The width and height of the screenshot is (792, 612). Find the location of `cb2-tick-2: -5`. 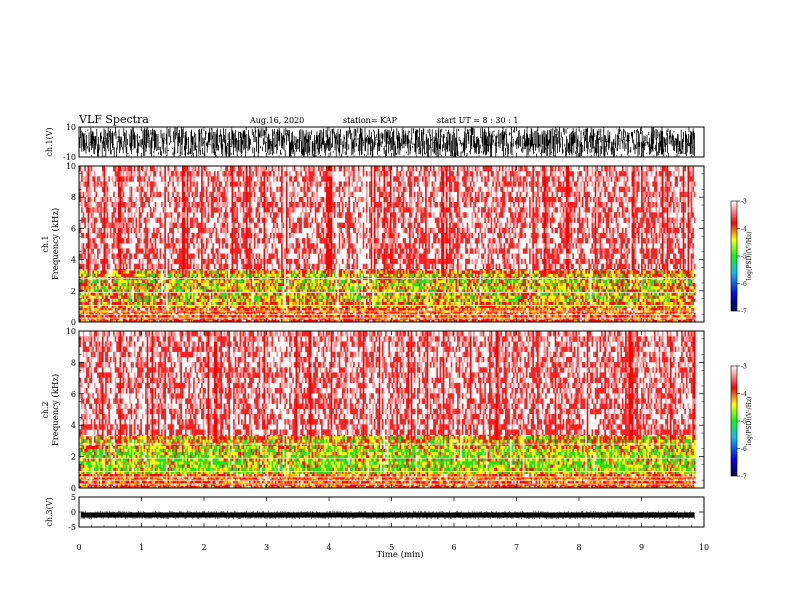

cb2-tick-2: -5 is located at coordinates (744, 422).